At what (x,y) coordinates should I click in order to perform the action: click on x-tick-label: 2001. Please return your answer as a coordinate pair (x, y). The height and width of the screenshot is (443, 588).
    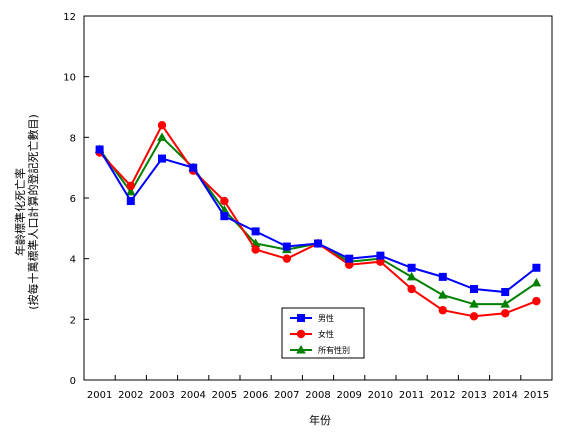
    Looking at the image, I should click on (99, 395).